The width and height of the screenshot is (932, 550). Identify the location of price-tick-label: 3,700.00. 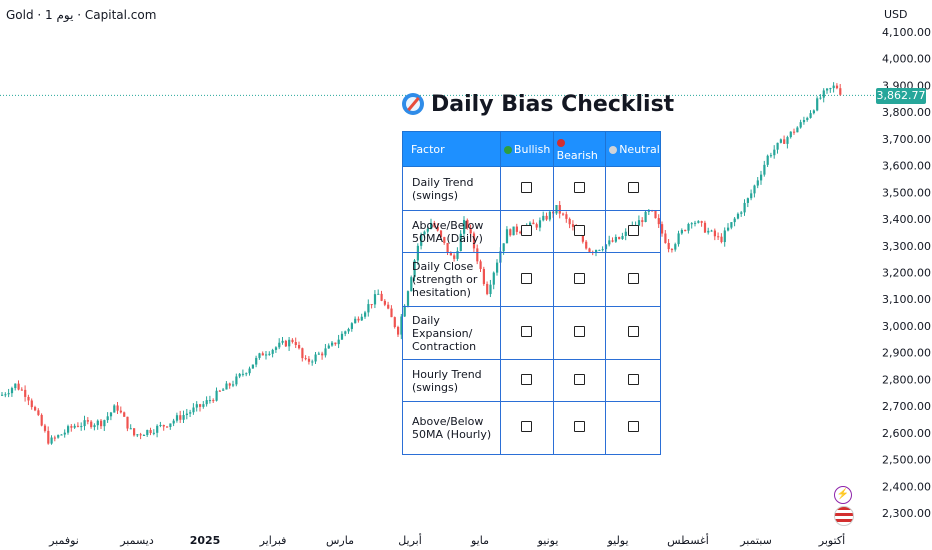
(906, 139).